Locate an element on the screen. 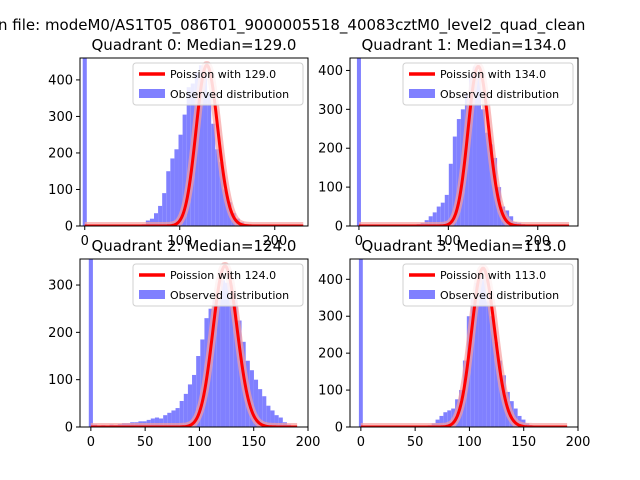  subplot-title: Quadrant 0: Median=129.0 is located at coordinates (194, 45).